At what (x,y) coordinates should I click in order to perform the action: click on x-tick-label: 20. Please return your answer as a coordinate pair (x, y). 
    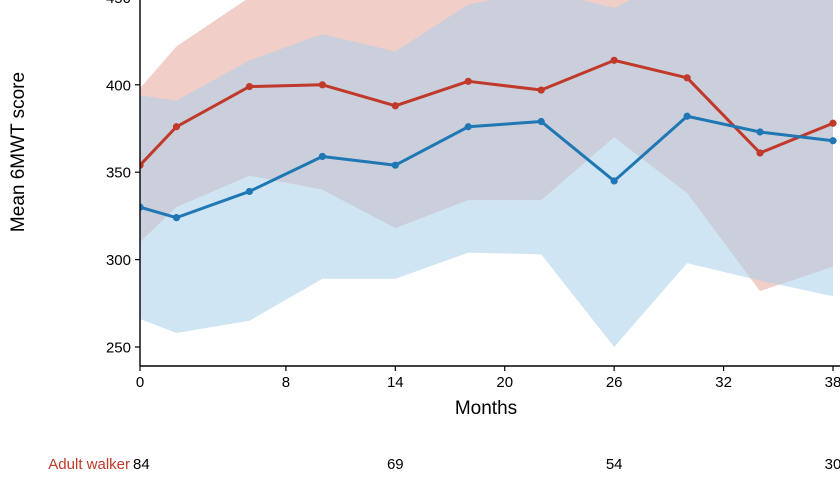
    Looking at the image, I should click on (504, 382).